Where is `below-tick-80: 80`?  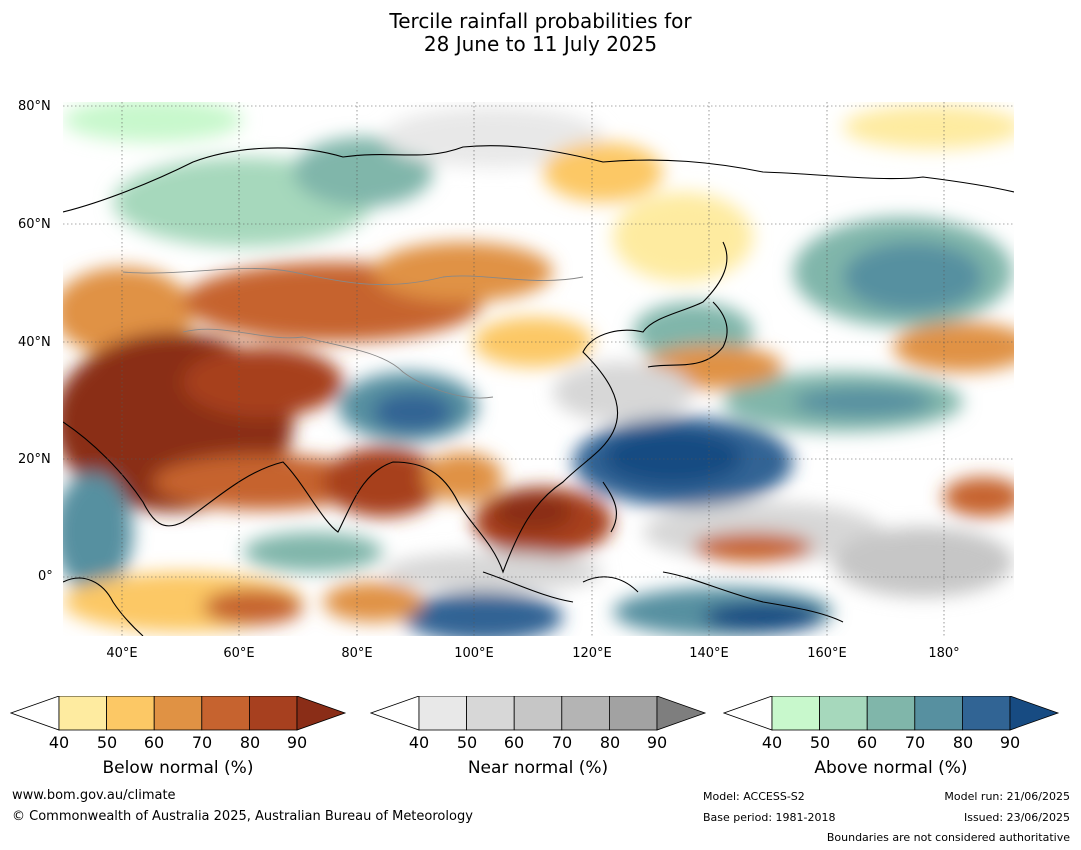 below-tick-80: 80 is located at coordinates (250, 742).